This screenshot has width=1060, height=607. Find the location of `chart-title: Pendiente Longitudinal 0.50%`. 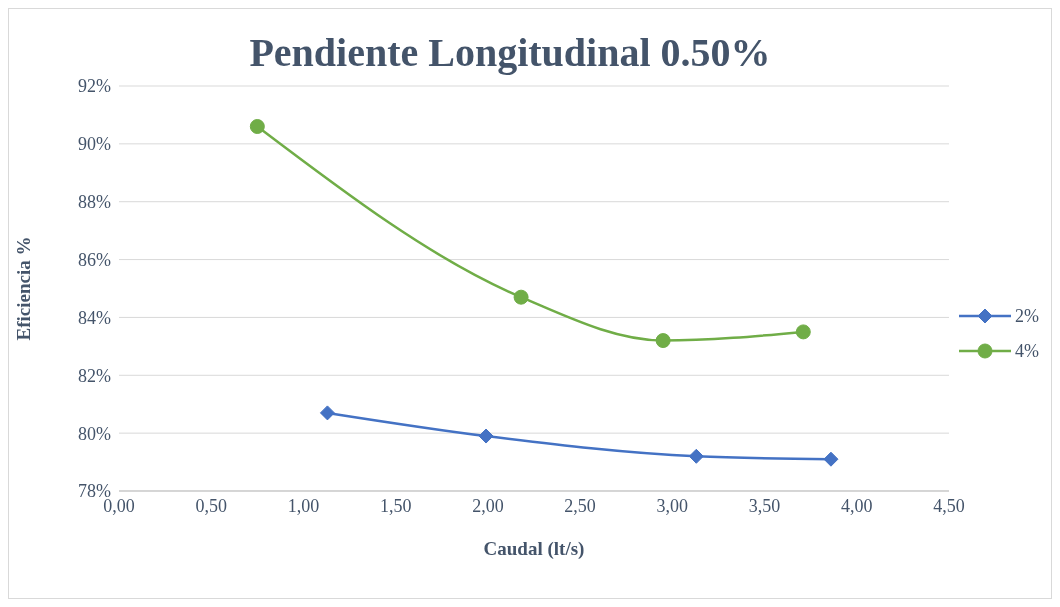

chart-title: Pendiente Longitudinal 0.50% is located at coordinates (510, 52).